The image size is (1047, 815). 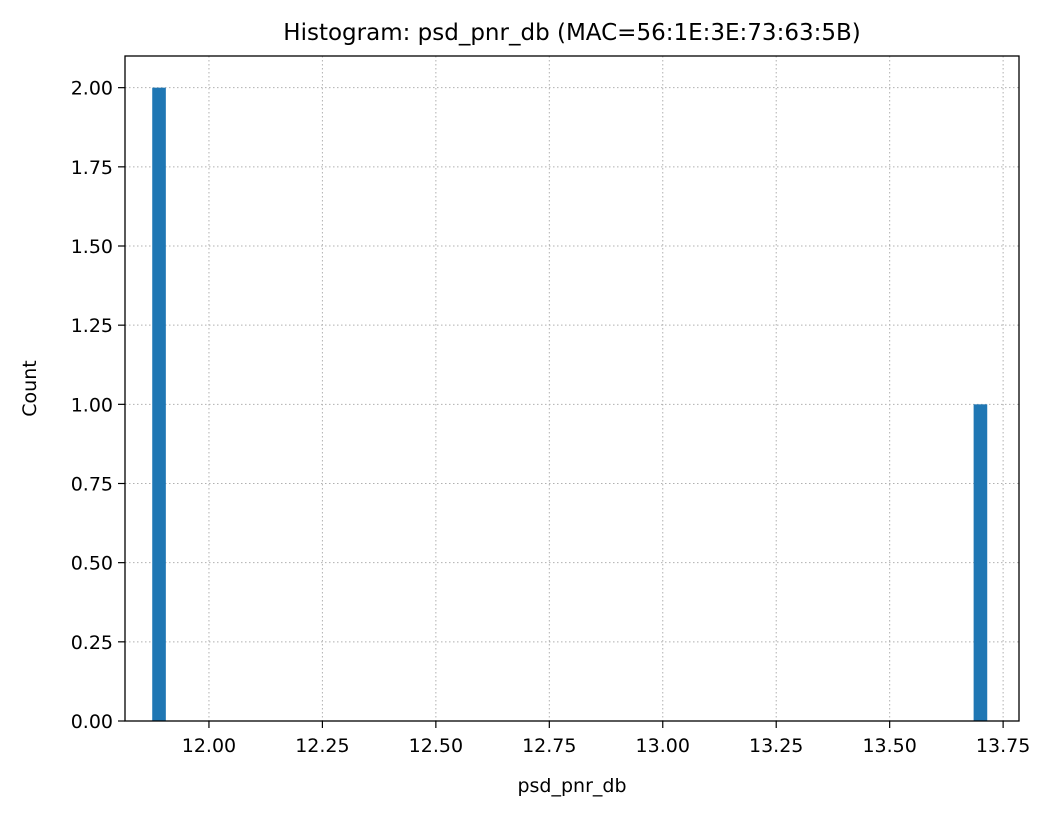 I want to click on x-tick-label: 12.25, so click(x=322, y=746).